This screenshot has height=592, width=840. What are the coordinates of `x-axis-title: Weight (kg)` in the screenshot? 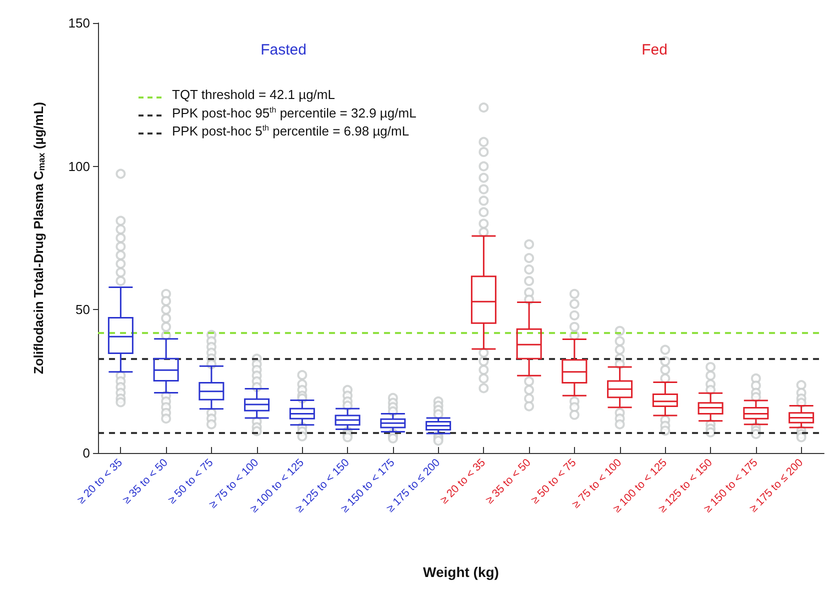 It's located at (461, 572).